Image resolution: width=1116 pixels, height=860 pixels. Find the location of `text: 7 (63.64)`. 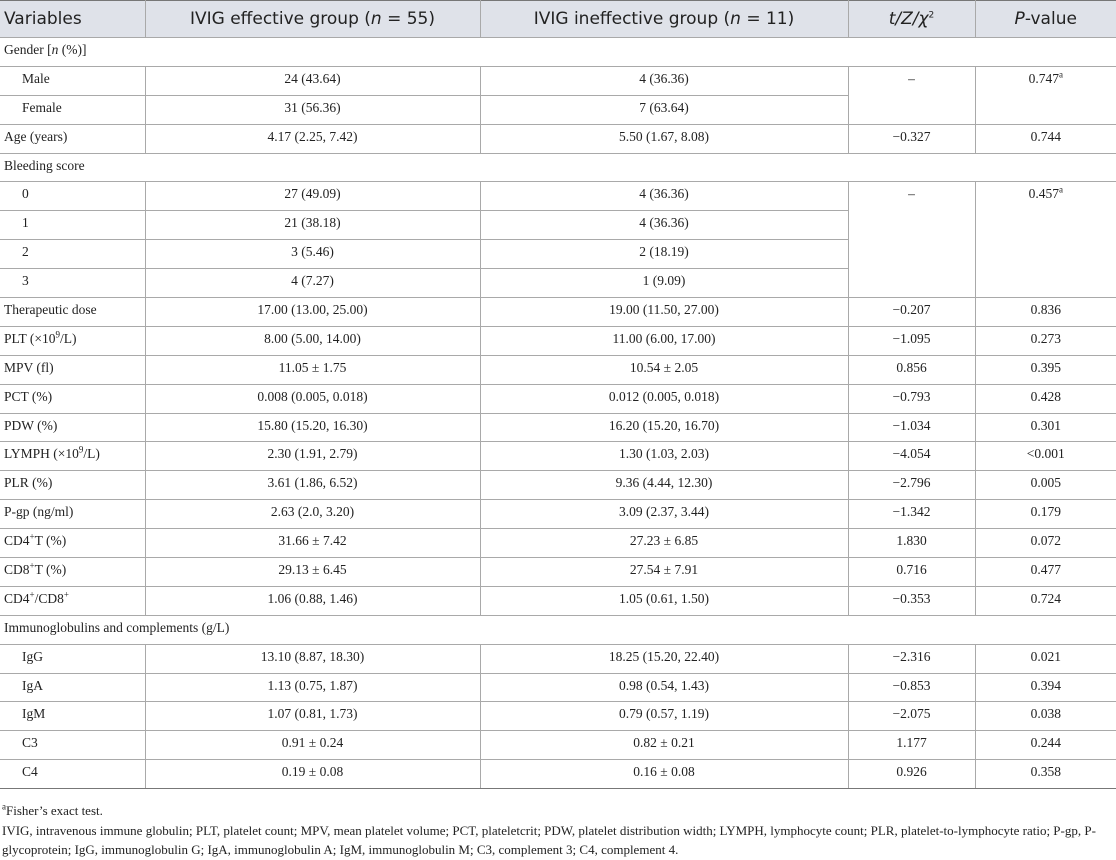

text: 7 (63.64) is located at coordinates (664, 107).